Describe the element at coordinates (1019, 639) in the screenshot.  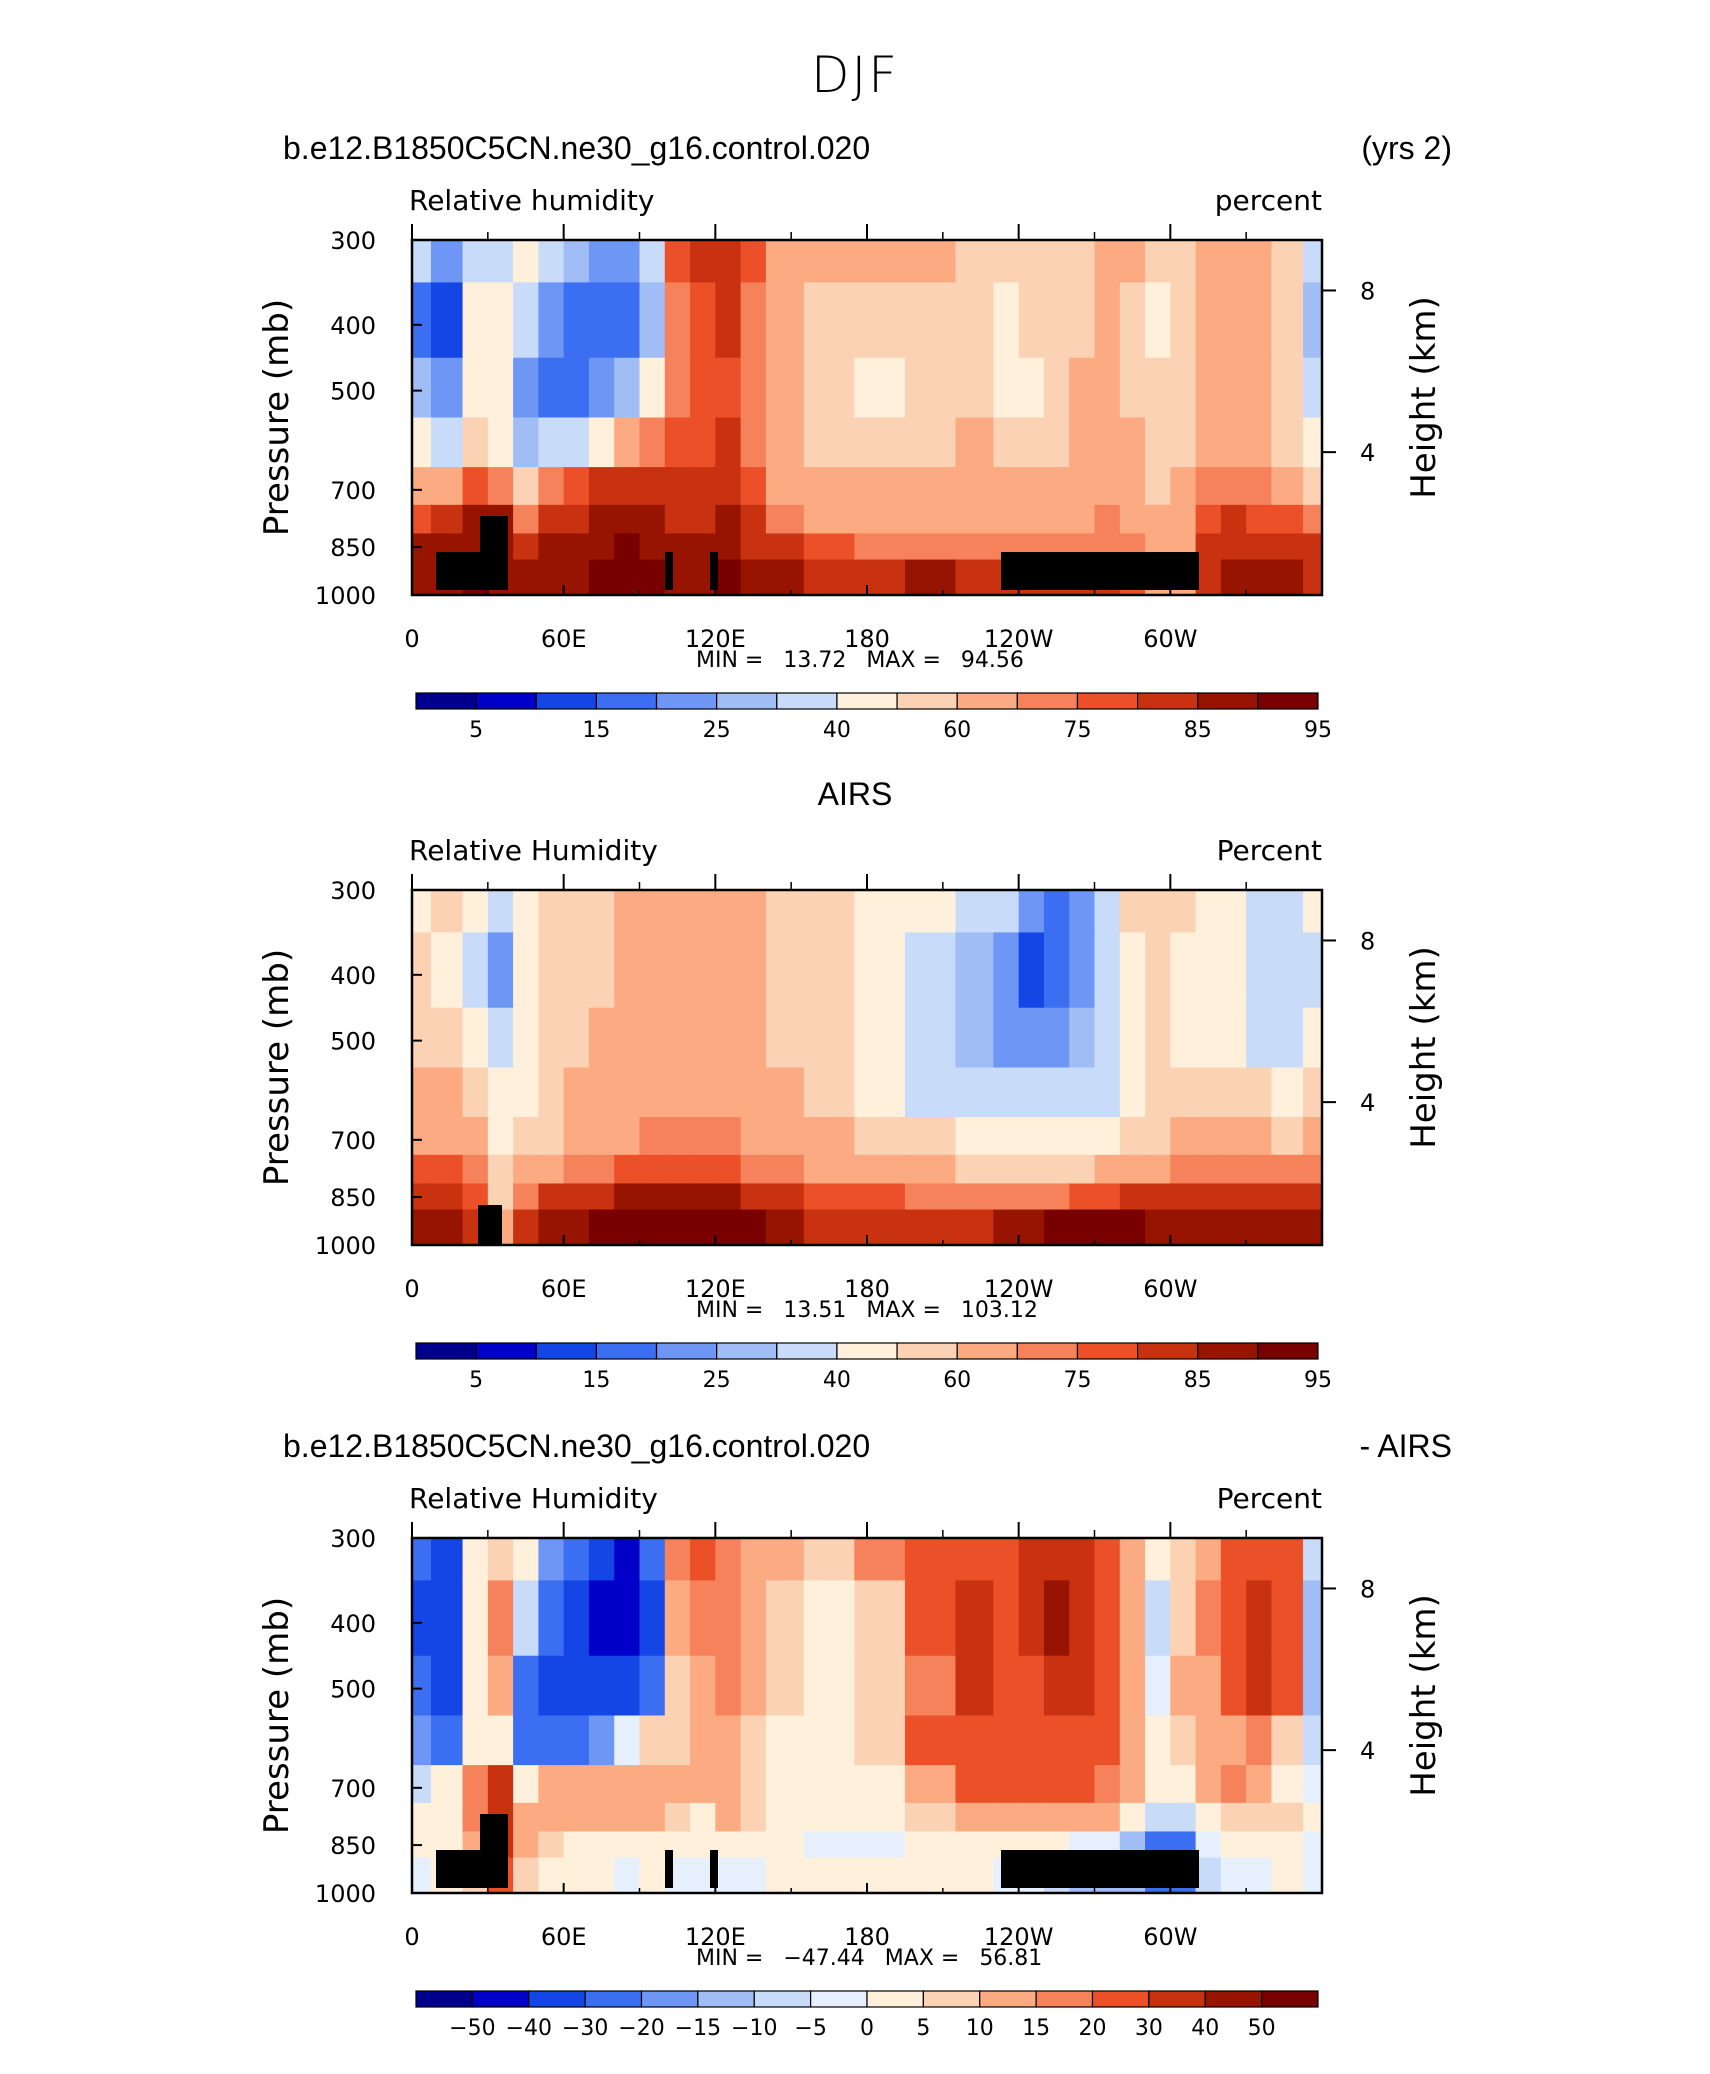
I see `x-tick-label: 120W` at that location.